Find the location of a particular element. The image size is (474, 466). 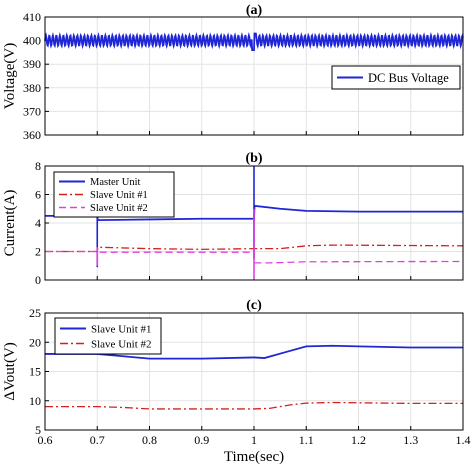

y-axis-label: Voltage(V) is located at coordinates (10, 76).